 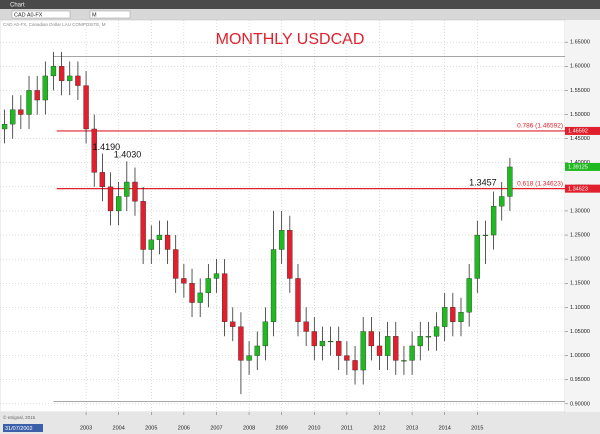 I want to click on x-tick-label: 2007, so click(x=216, y=428).